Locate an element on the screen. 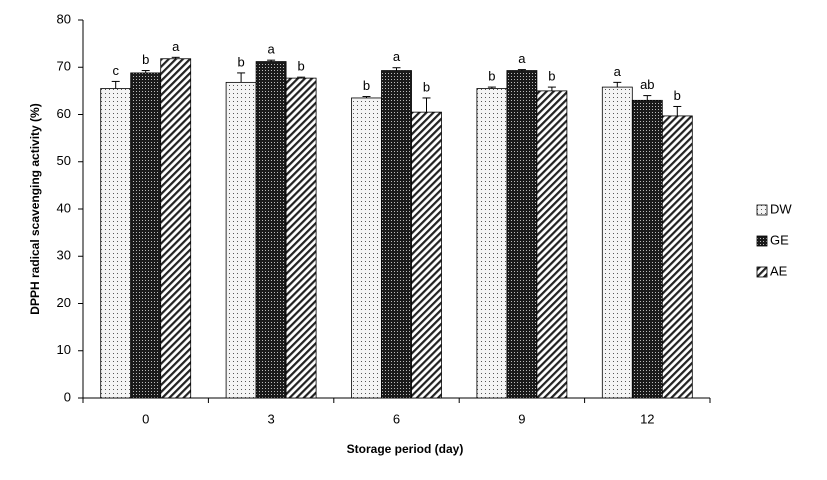 The height and width of the screenshot is (480, 827). legend-label: DW is located at coordinates (781, 208).